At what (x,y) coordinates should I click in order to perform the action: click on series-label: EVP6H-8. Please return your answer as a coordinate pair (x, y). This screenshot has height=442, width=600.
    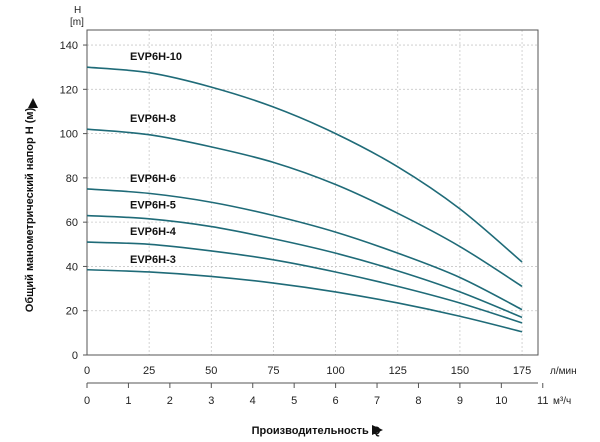
    Looking at the image, I should click on (153, 119).